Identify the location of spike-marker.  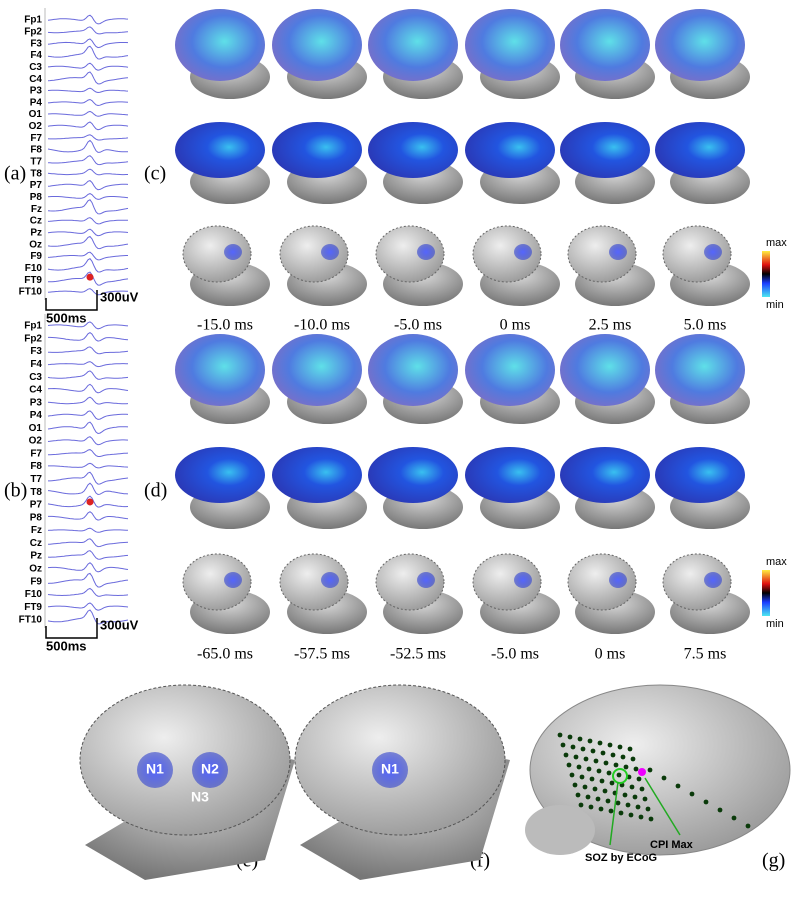
(90, 502).